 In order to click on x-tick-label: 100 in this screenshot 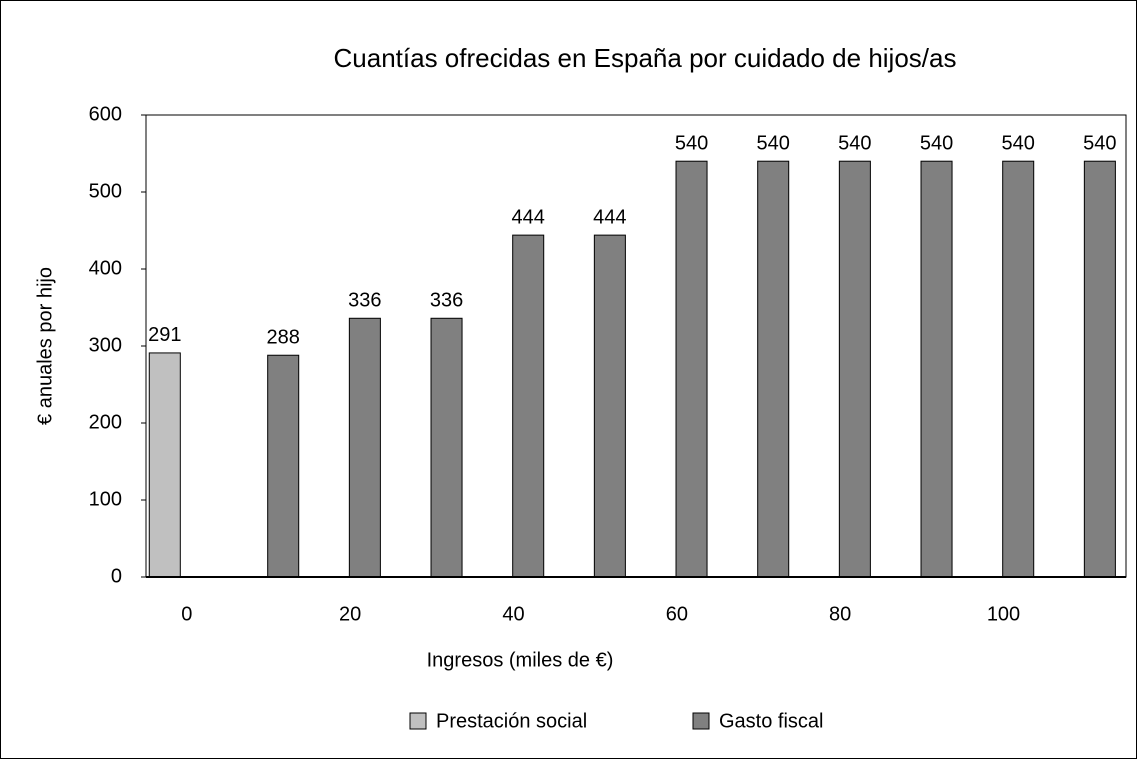, I will do `click(1003, 614)`.